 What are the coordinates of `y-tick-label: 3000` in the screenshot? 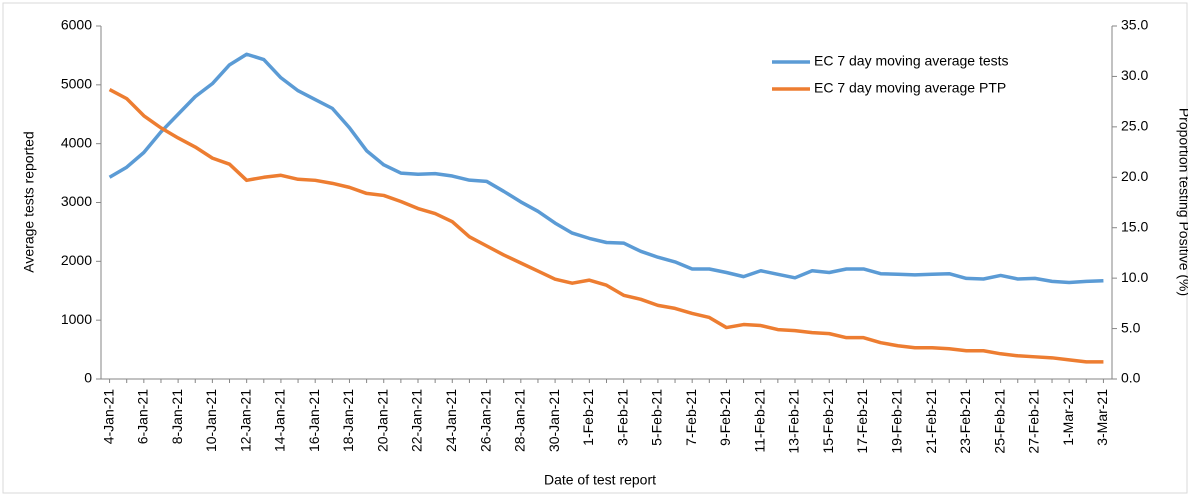 It's located at (76, 201).